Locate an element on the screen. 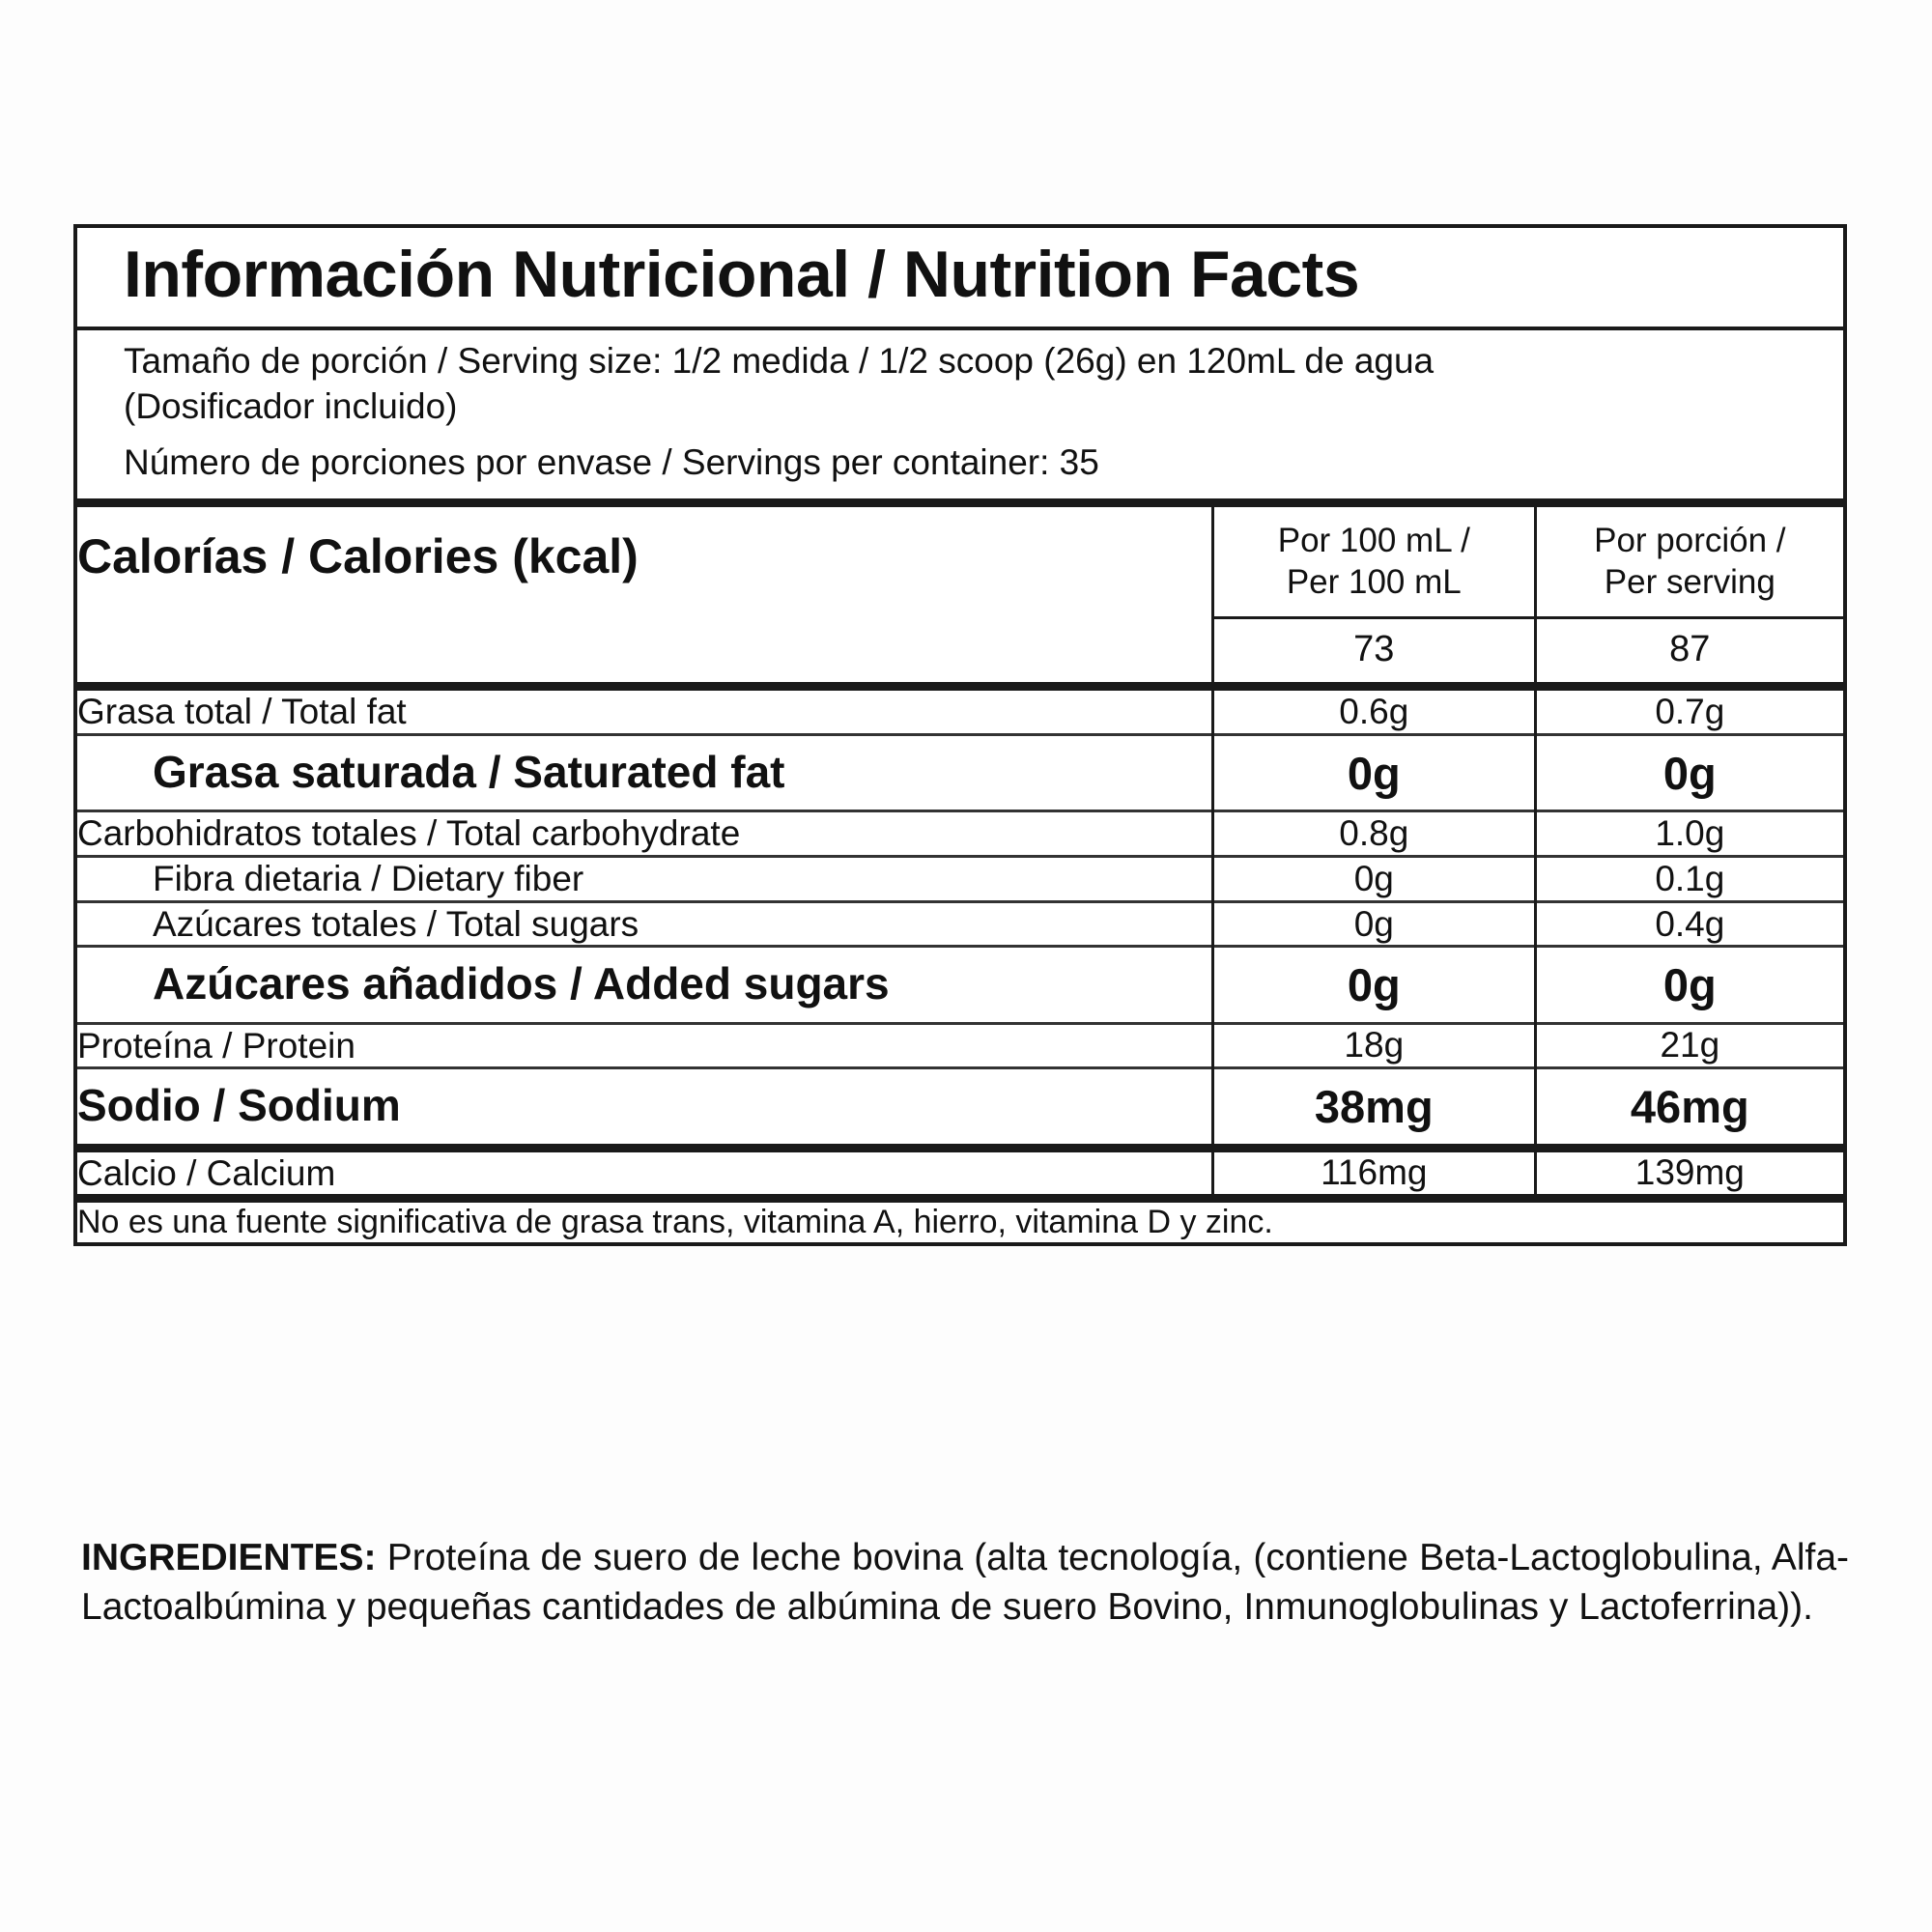  ingredients-label: INGREDIENTES: is located at coordinates (229, 1557).